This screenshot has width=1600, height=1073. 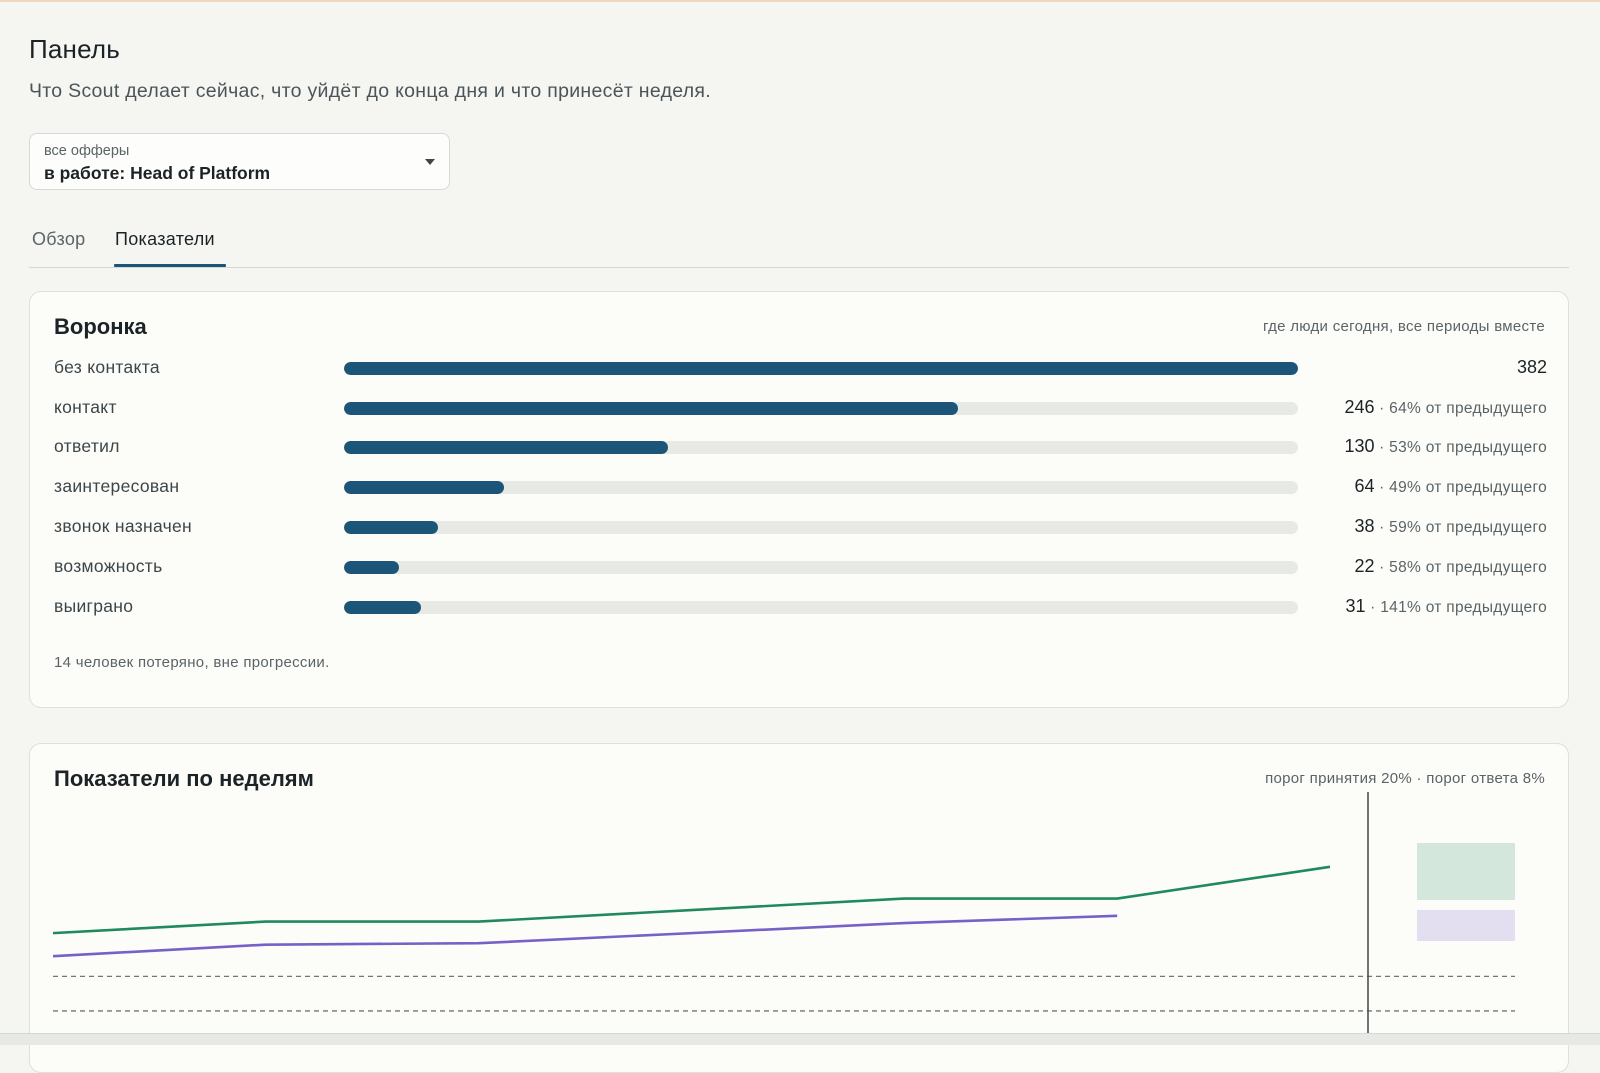 I want to click on funnel-stage-label: контакт, so click(x=85, y=407).